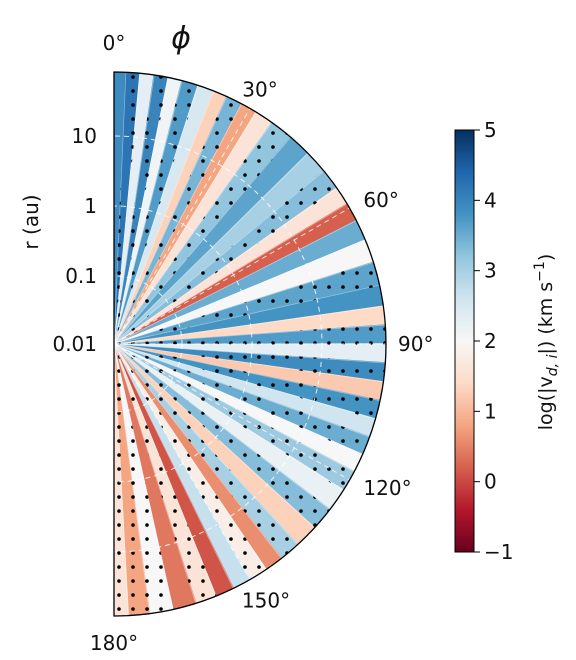 The height and width of the screenshot is (660, 576). What do you see at coordinates (498, 552) in the screenshot?
I see `colorbar-tick-label: −1` at bounding box center [498, 552].